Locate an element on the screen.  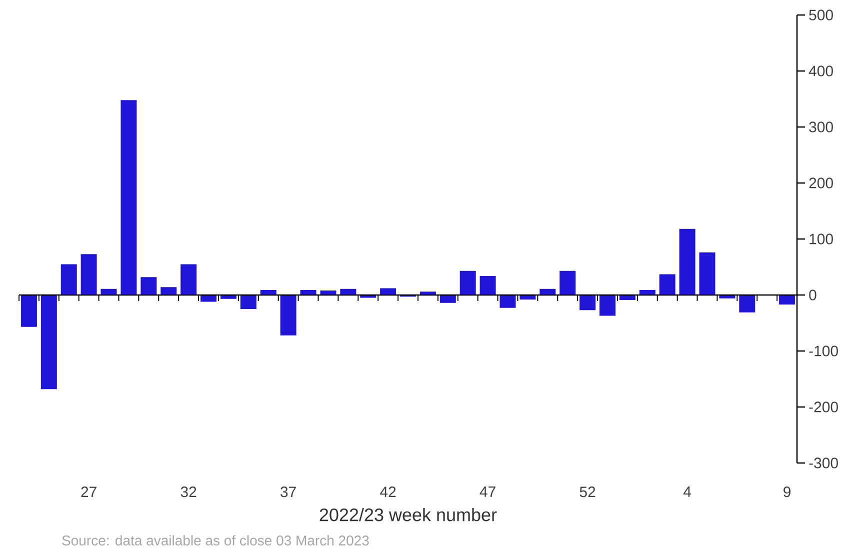
x-tick-label: 52 is located at coordinates (588, 492).